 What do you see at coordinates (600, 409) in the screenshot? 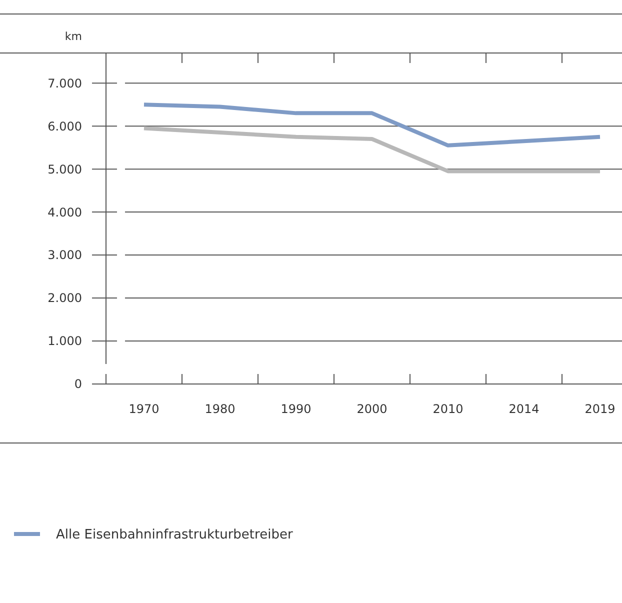
I see `x-tick-label: 2019` at bounding box center [600, 409].